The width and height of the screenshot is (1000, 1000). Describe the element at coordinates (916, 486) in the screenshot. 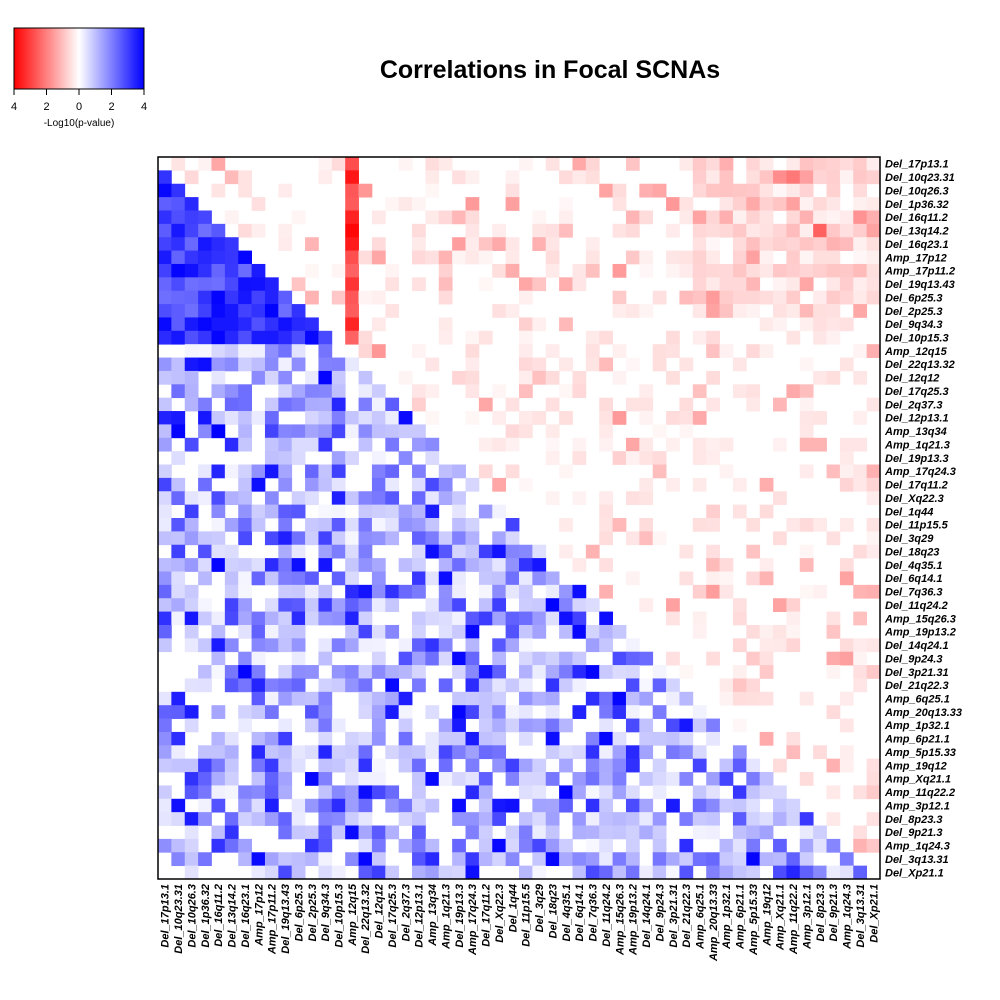

I see `row-label: Del_17q11.2` at that location.